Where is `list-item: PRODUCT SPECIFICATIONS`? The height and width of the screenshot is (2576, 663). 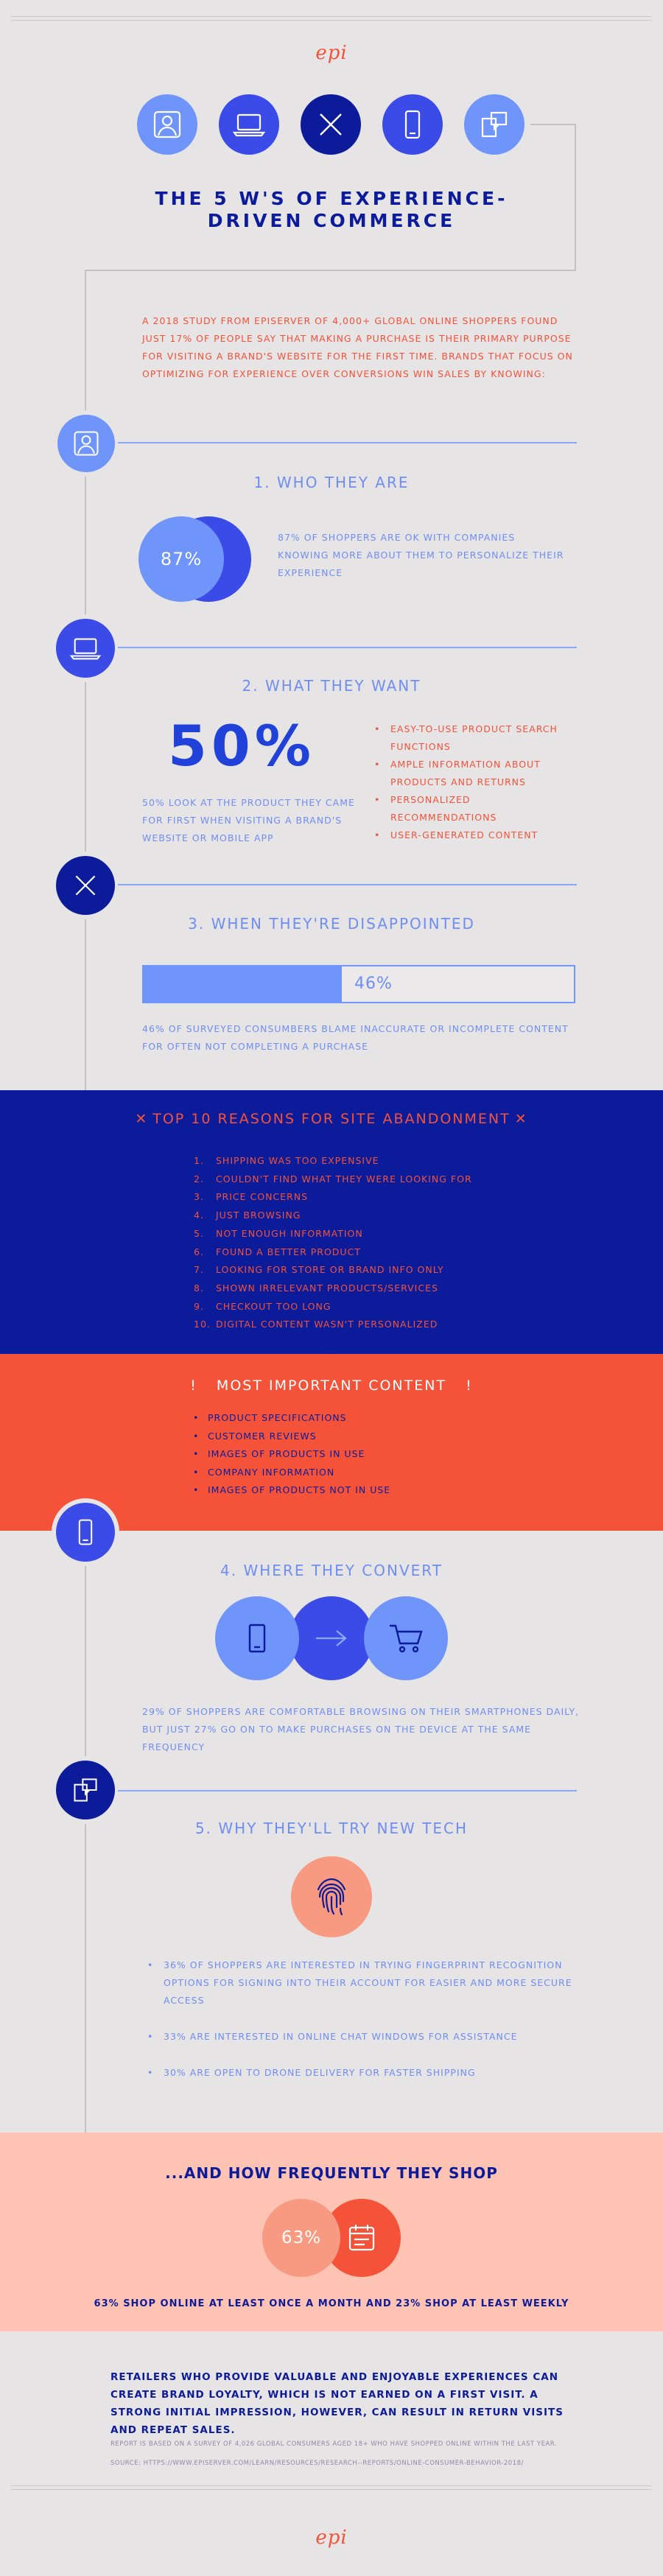
list-item: PRODUCT SPECIFICATIONS is located at coordinates (291, 1418).